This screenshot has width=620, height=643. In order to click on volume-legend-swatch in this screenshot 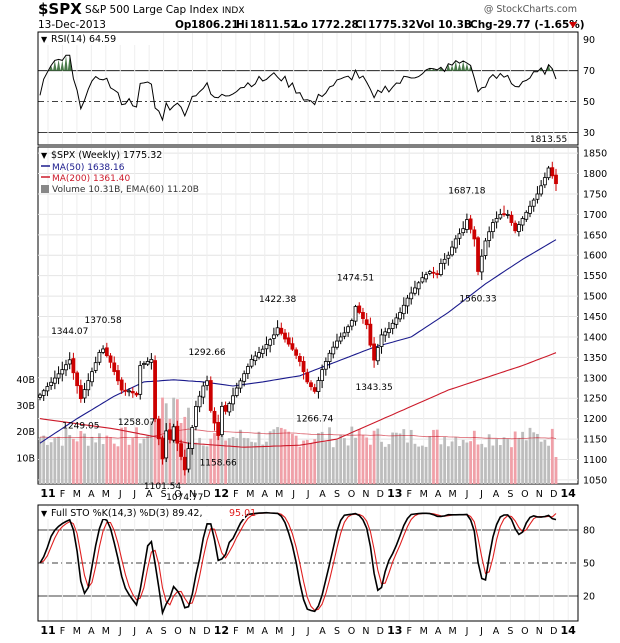, I will do `click(45, 189)`.